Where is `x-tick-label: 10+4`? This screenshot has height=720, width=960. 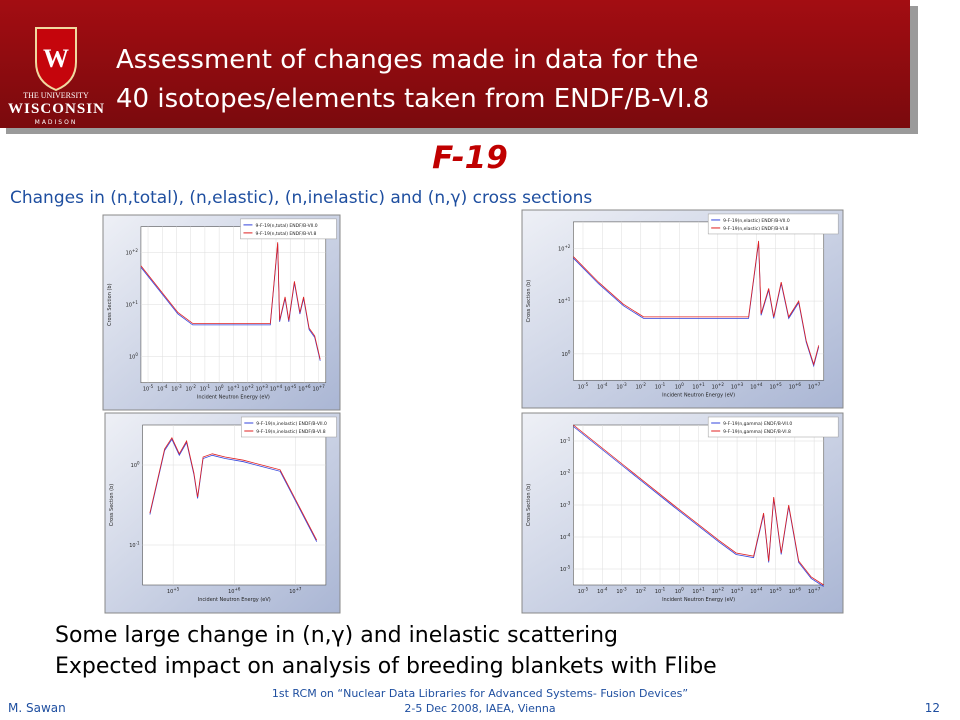
x-tick-label: 10+4 is located at coordinates (756, 591).